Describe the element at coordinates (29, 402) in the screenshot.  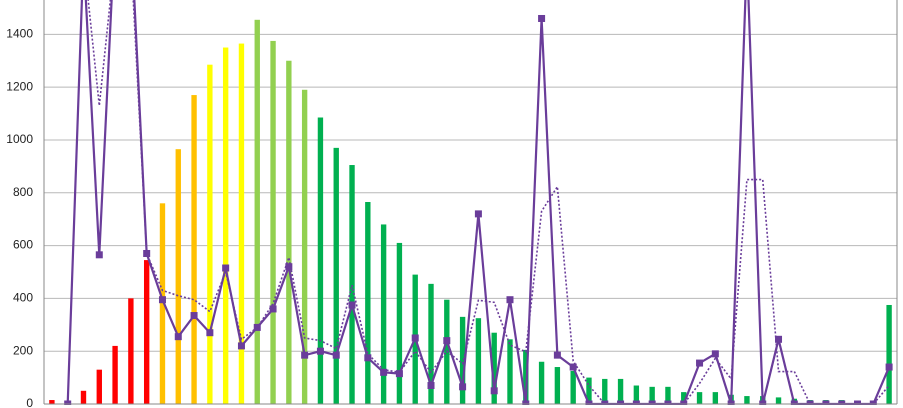
I see `y-tick-label: 0` at that location.